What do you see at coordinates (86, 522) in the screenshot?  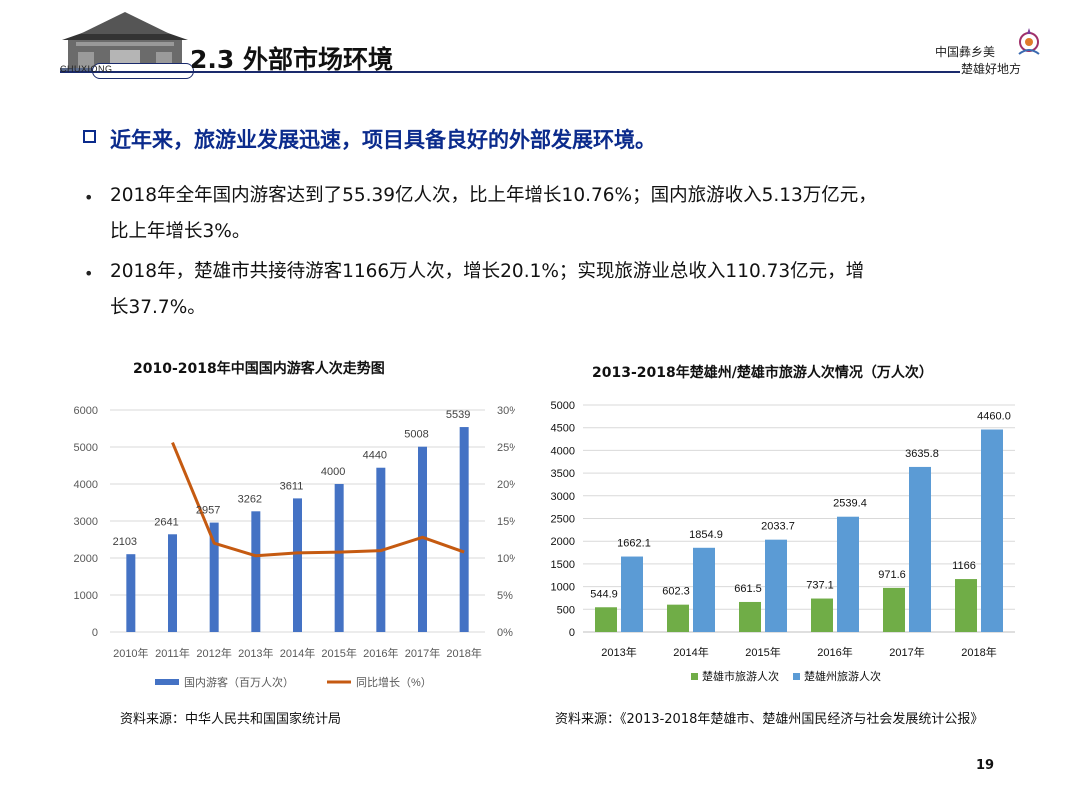 I see `y-left-tick-label: 3000` at bounding box center [86, 522].